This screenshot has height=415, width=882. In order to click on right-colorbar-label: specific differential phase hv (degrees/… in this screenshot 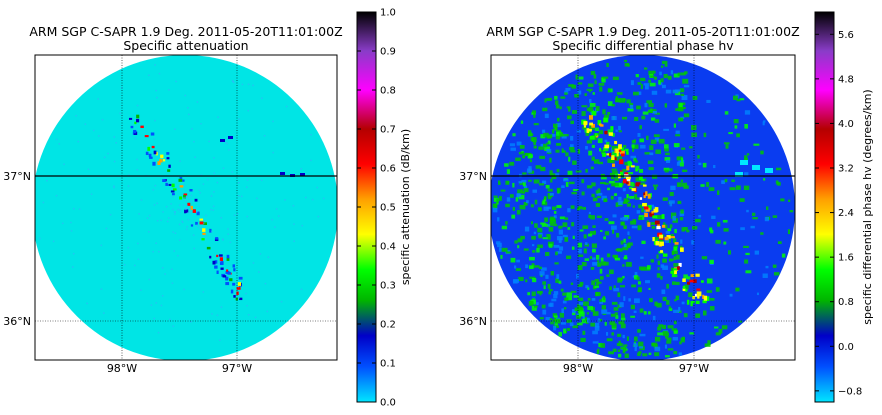, I will do `click(867, 206)`.